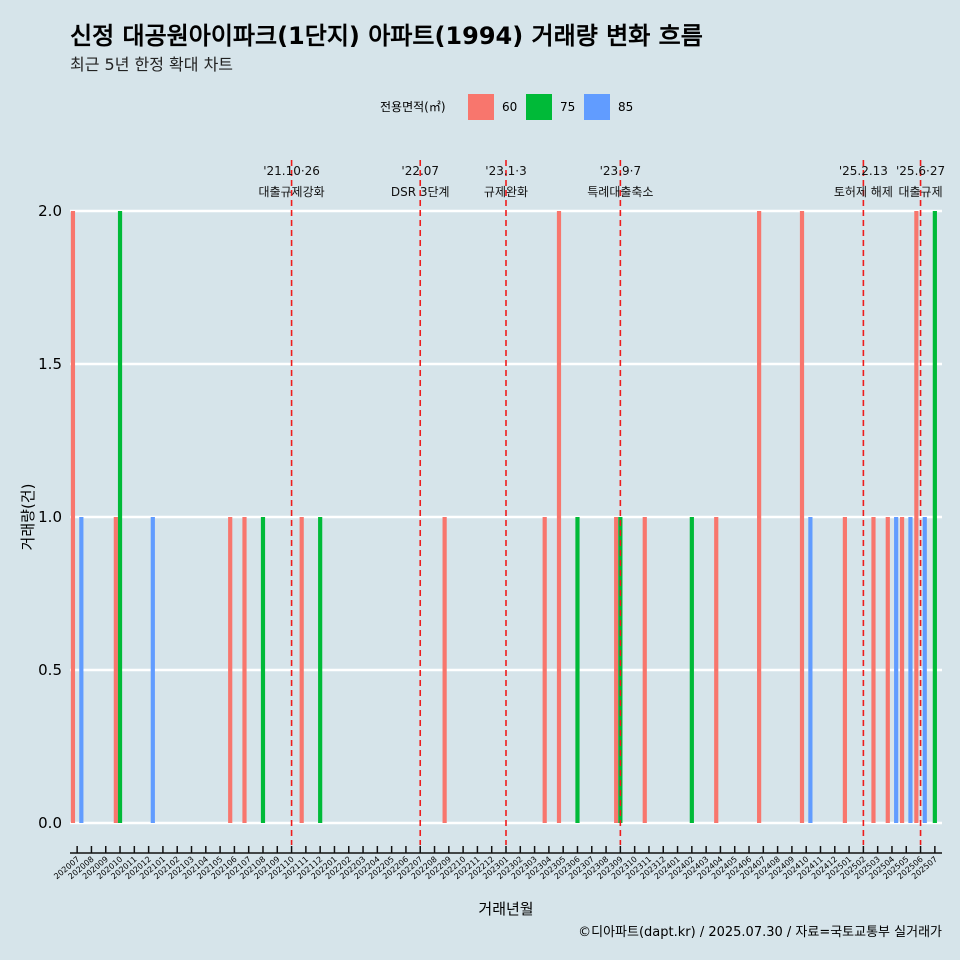  Describe the element at coordinates (291, 171) in the screenshot. I see `event-date: '21.10·26` at that location.